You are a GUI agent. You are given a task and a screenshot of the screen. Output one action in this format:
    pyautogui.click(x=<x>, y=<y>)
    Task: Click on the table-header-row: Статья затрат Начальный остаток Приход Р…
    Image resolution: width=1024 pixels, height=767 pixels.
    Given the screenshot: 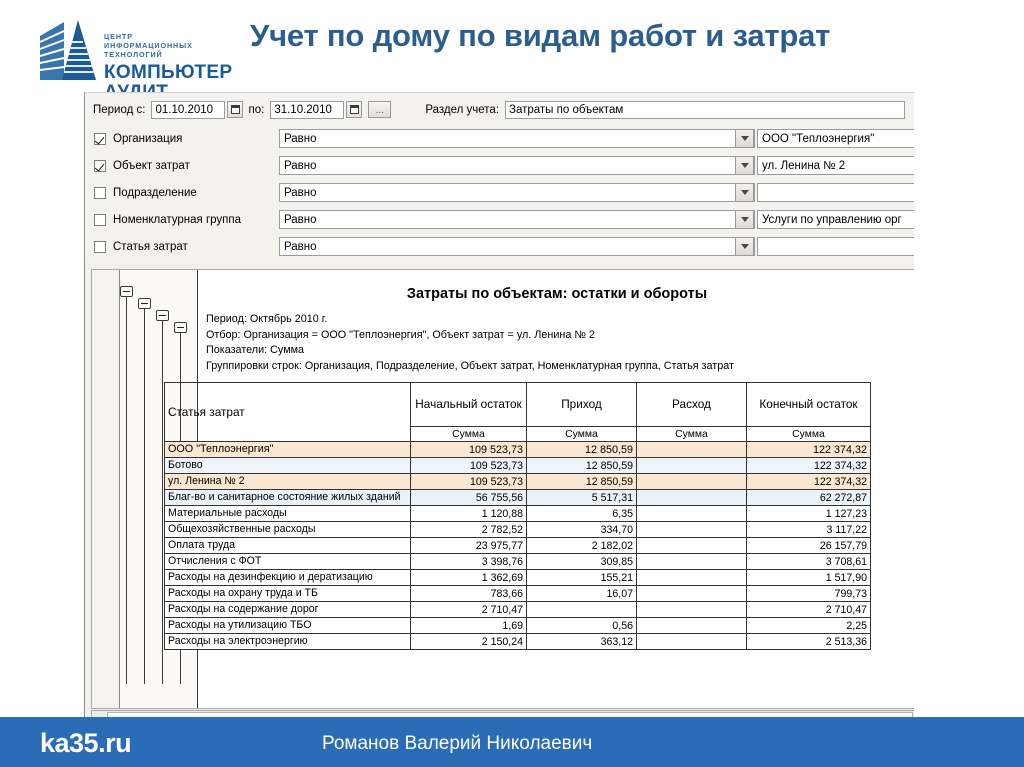 What is the action you would take?
    pyautogui.click(x=517, y=412)
    